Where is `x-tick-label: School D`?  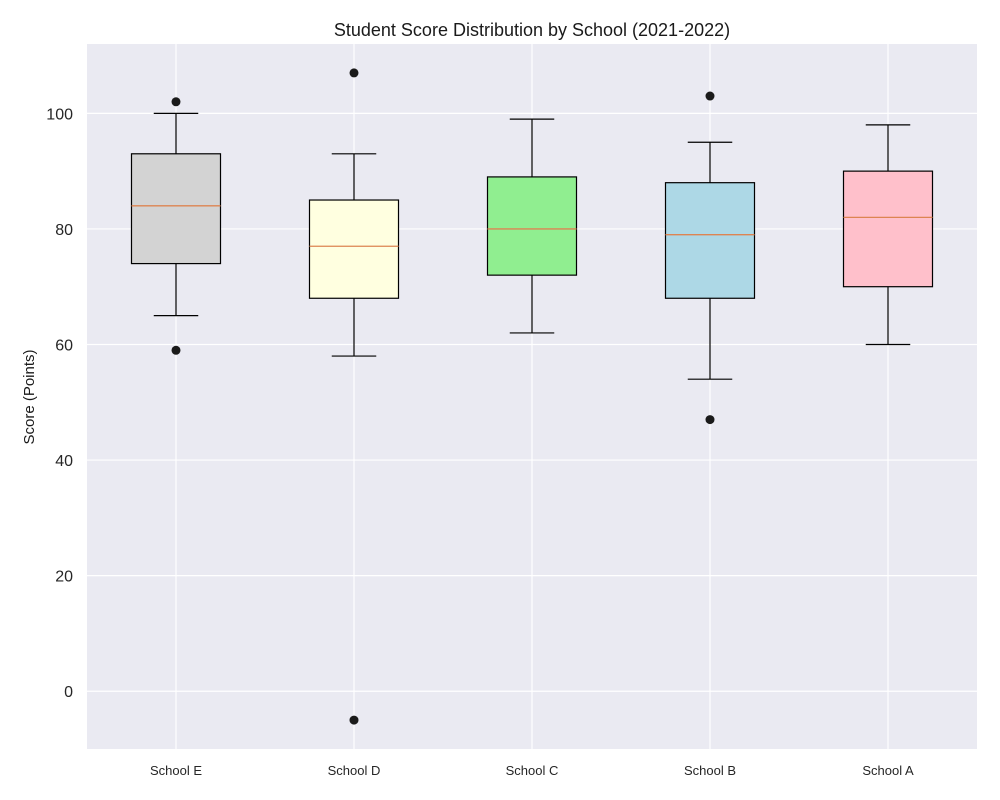 x-tick-label: School D is located at coordinates (354, 770).